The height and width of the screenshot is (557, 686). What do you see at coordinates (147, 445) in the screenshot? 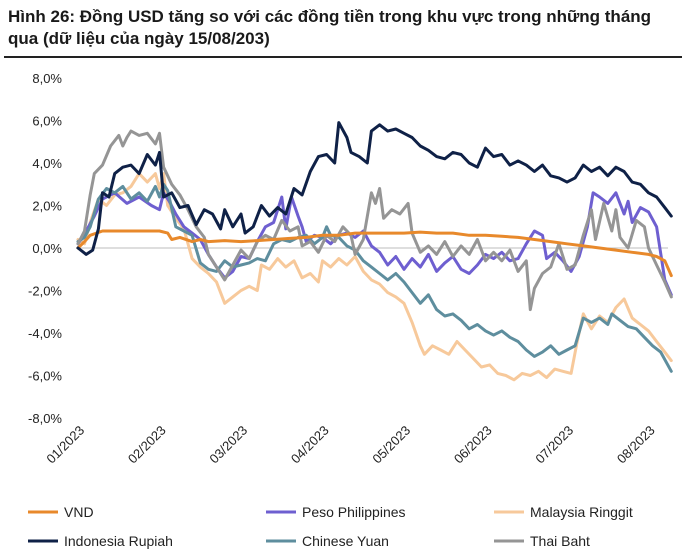
I see `x-tick-label: 02/2023` at bounding box center [147, 445].